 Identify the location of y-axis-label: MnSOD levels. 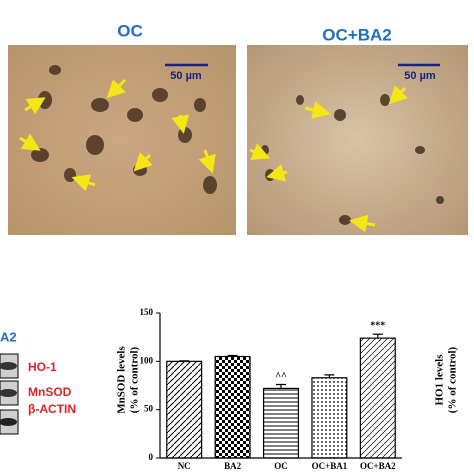
(122, 380).